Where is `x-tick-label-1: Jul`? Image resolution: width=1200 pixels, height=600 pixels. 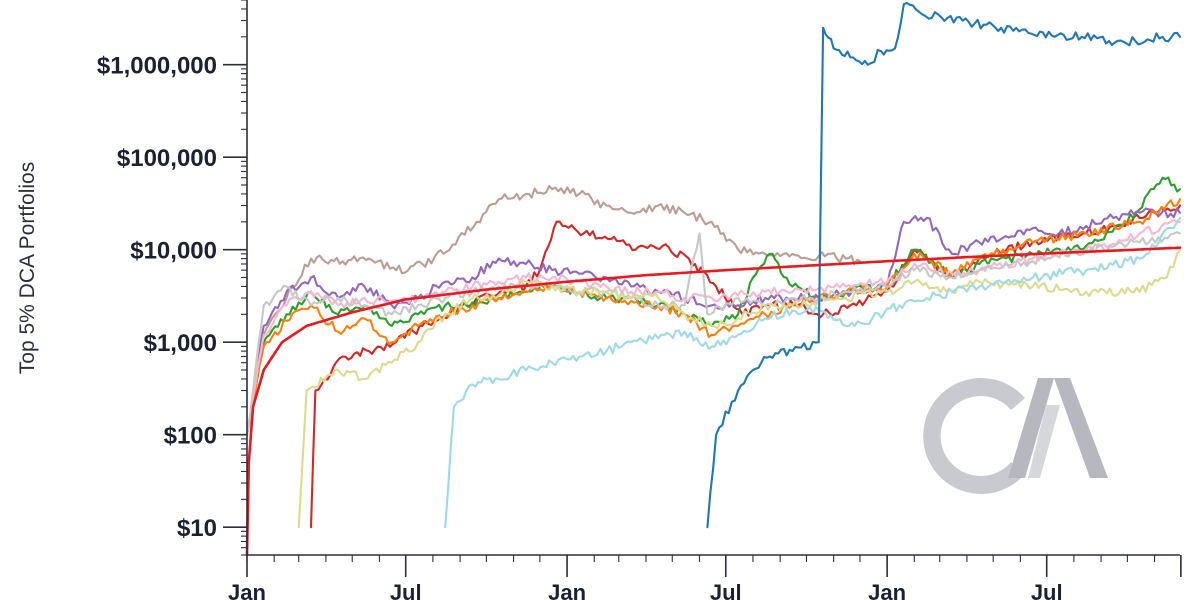
x-tick-label-1: Jul is located at coordinates (406, 590).